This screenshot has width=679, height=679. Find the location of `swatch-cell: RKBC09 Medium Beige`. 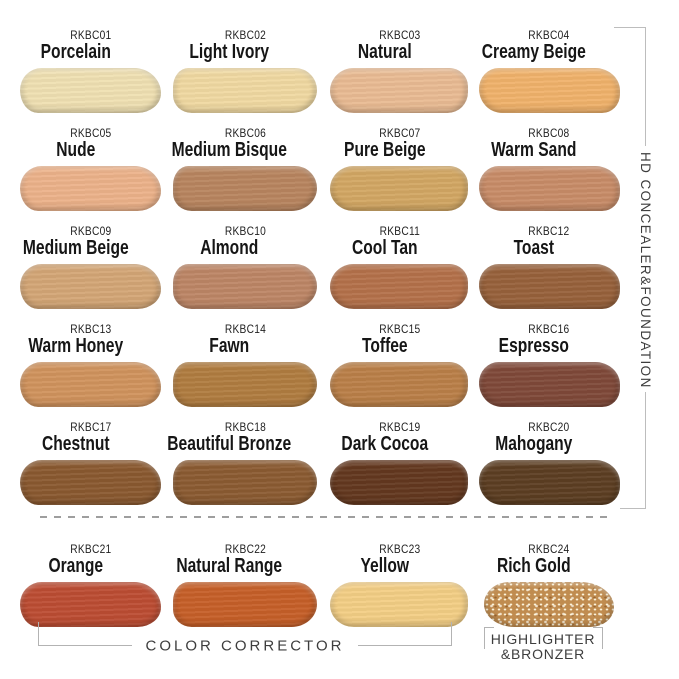

swatch-cell: RKBC09 Medium Beige is located at coordinates (91, 270).